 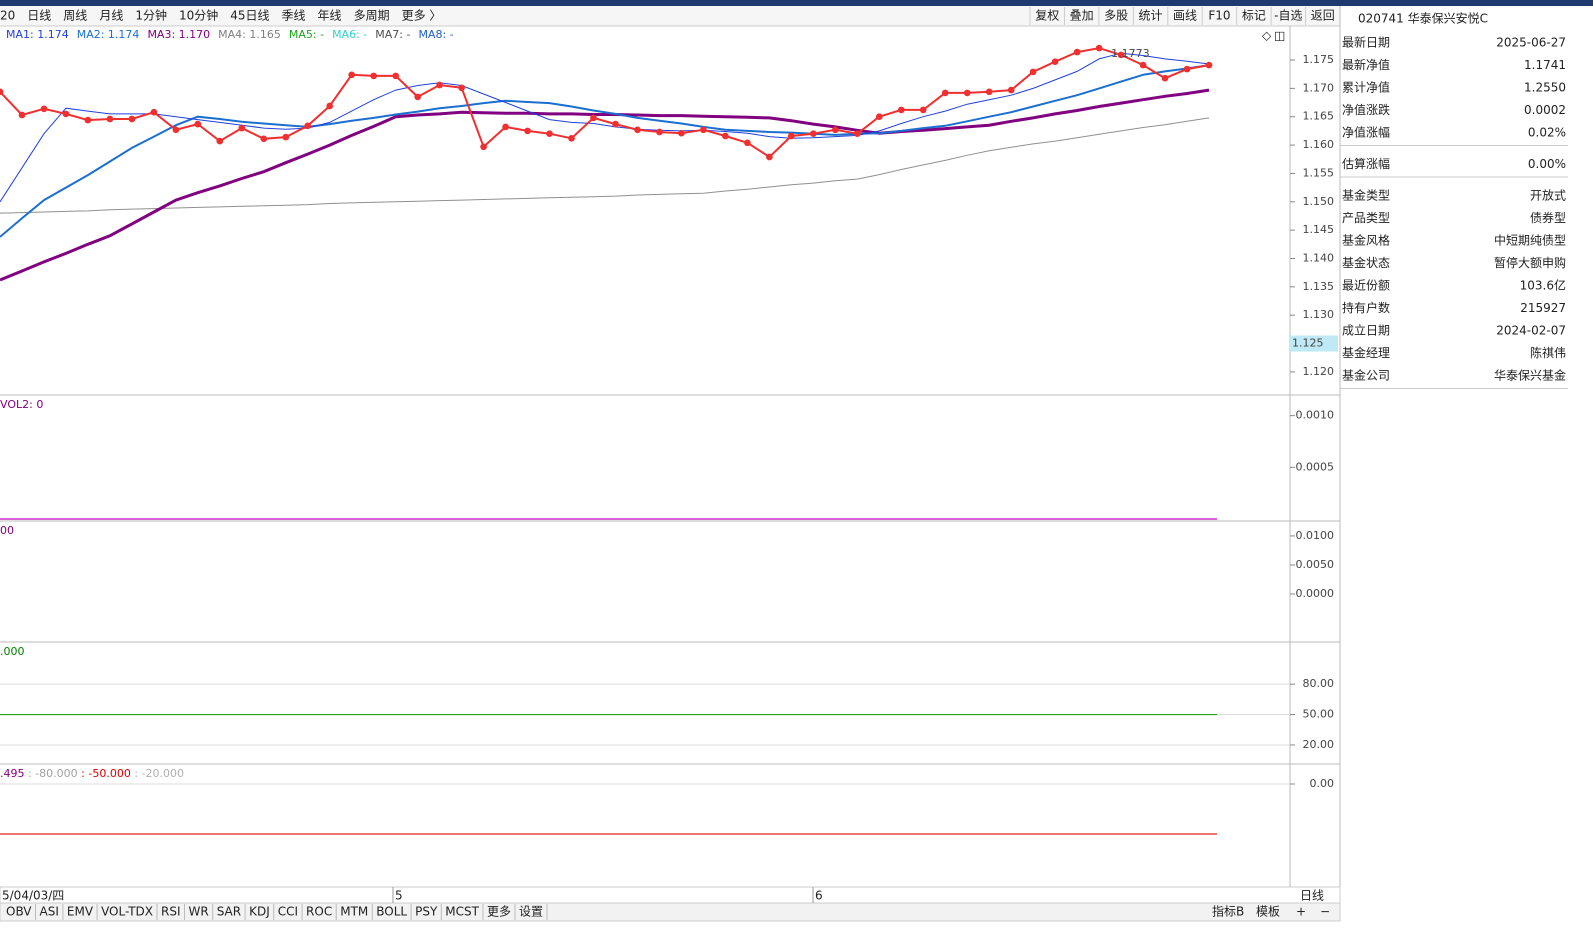 What do you see at coordinates (249, 16) in the screenshot?
I see `period-tab: 45日线` at bounding box center [249, 16].